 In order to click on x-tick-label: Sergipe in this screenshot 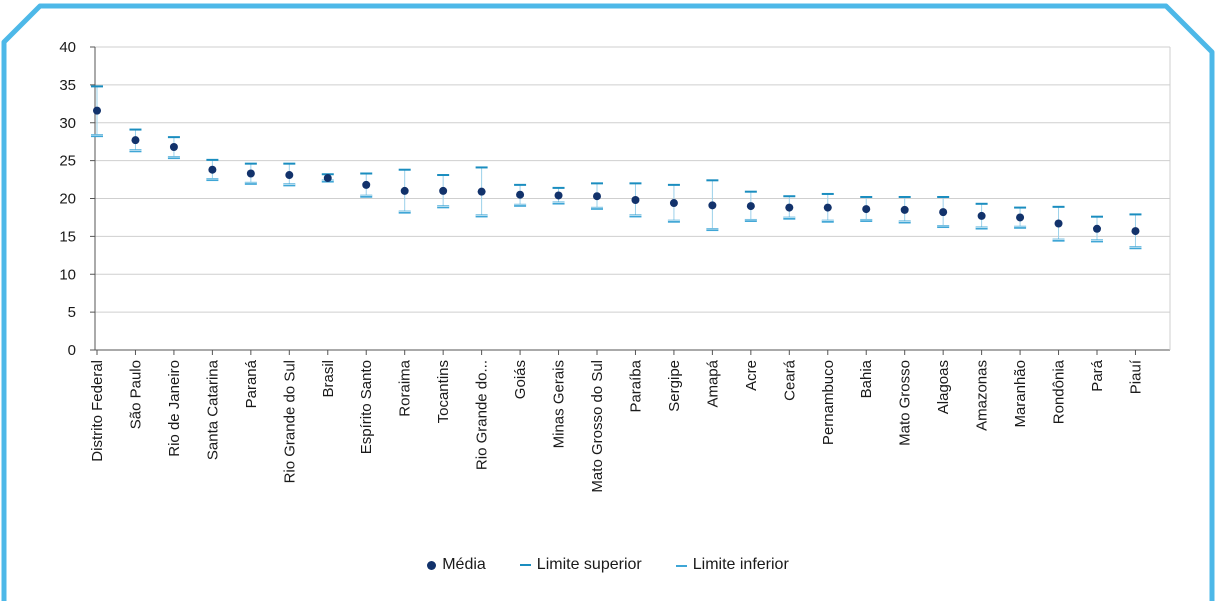, I will do `click(674, 386)`.